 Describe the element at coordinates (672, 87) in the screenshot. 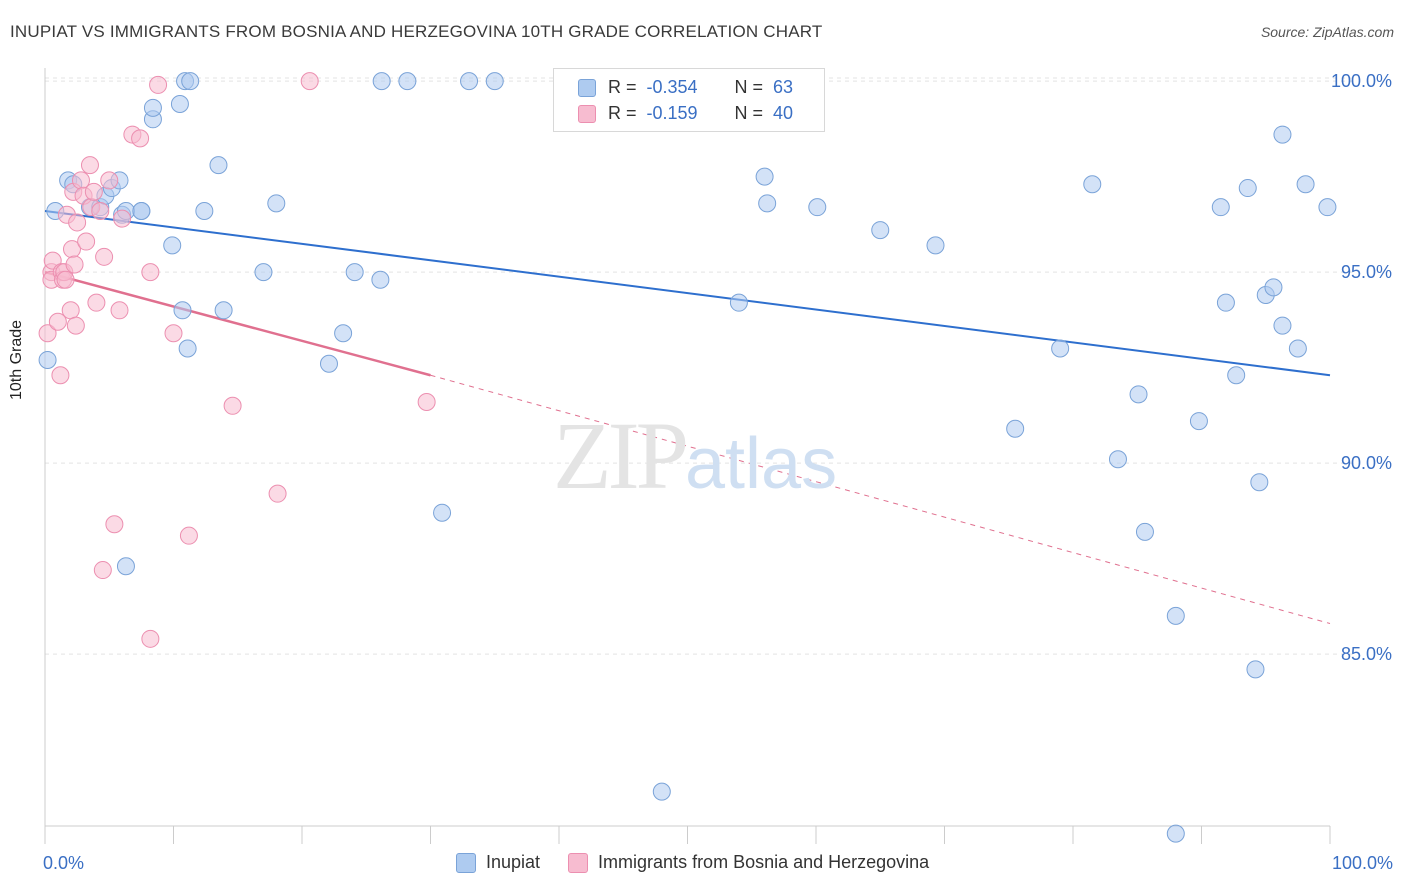

I see `legend-r-value: -0.354` at that location.